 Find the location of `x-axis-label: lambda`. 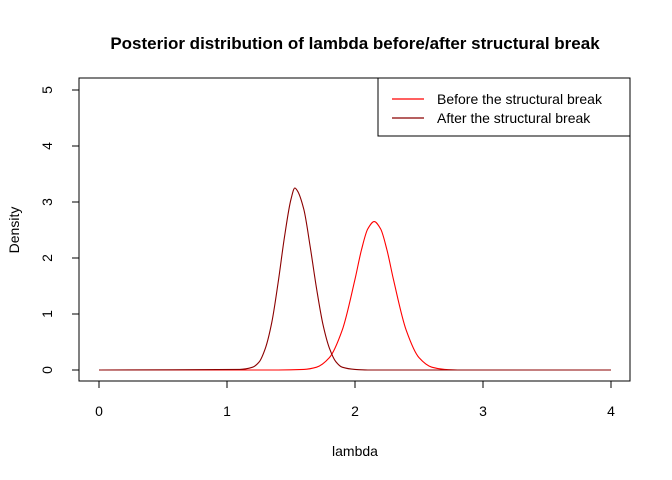

x-axis-label: lambda is located at coordinates (355, 451).